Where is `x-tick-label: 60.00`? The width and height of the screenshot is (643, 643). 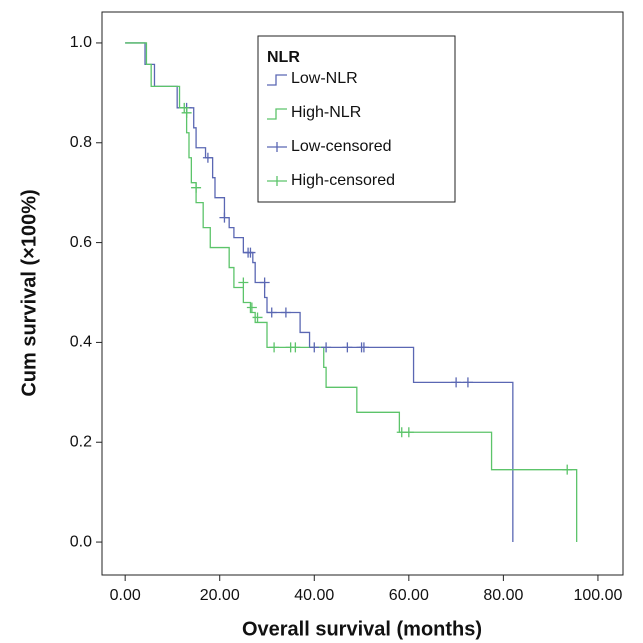 x-tick-label: 60.00 is located at coordinates (409, 595).